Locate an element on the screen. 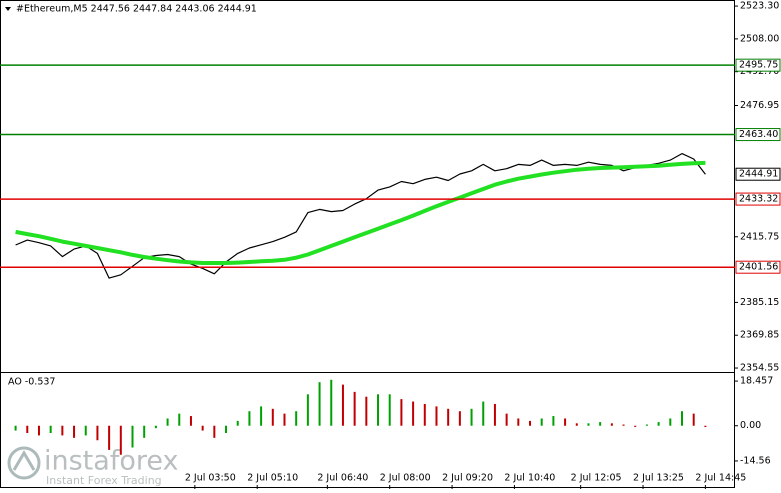 This screenshot has height=493, width=781. indicator-title: AO -0.537 is located at coordinates (31, 382).